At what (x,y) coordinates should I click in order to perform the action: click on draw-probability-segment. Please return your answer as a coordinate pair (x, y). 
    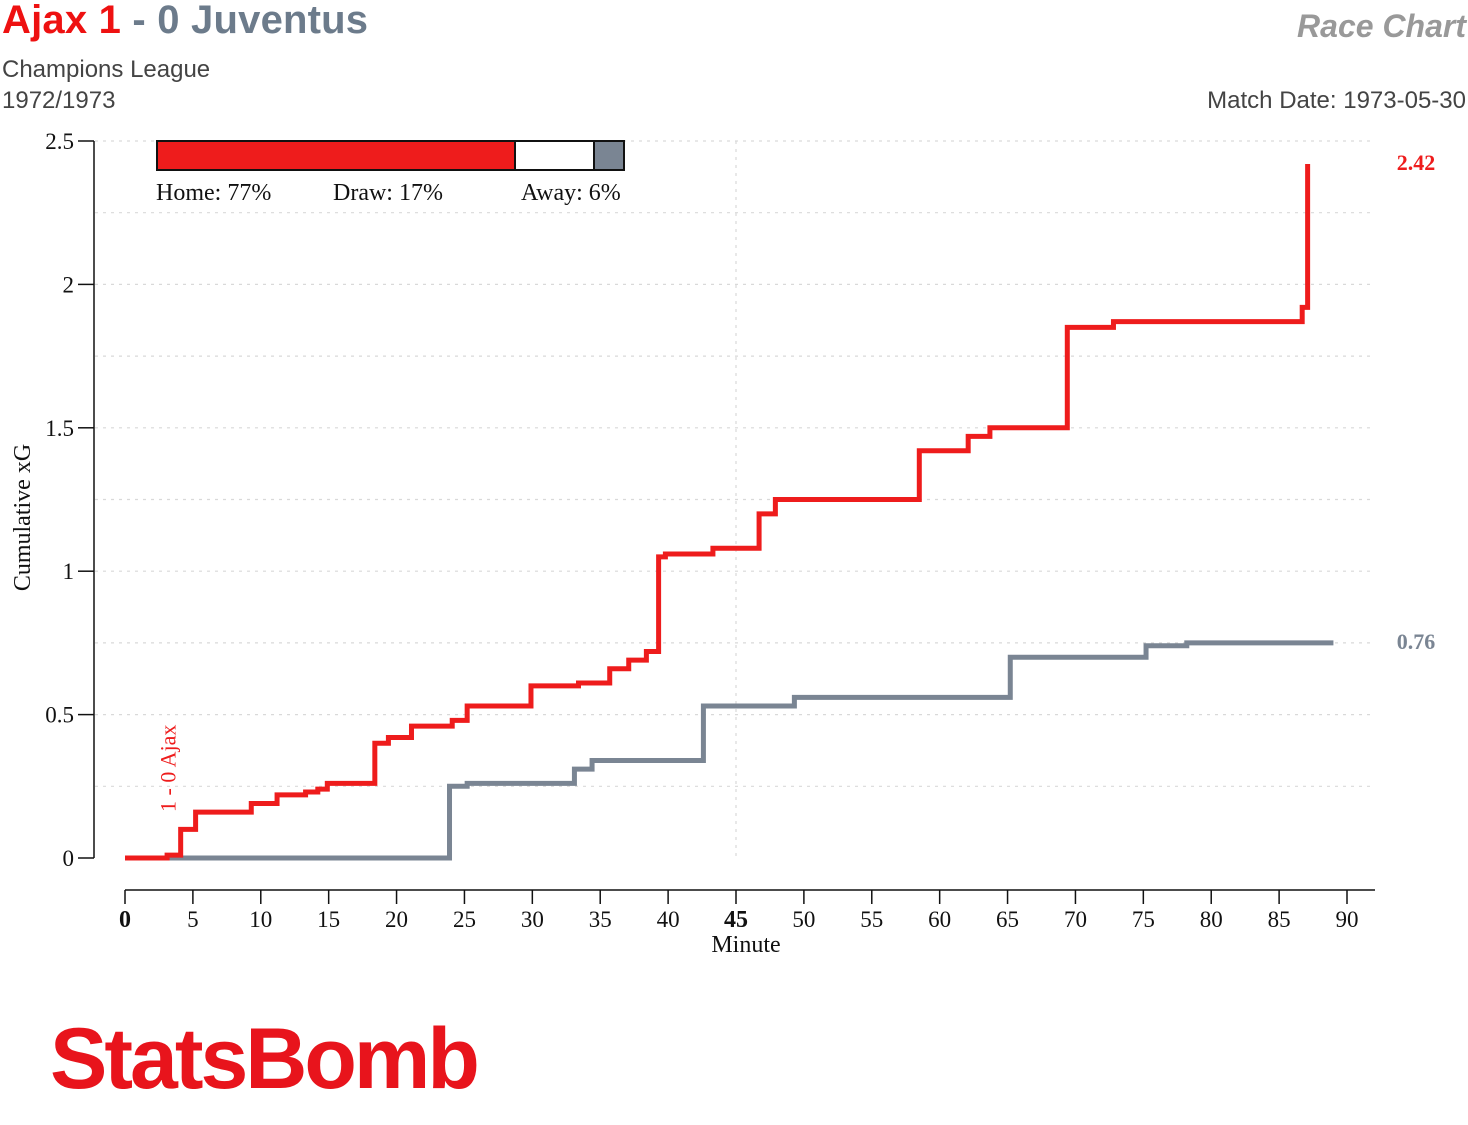
    Looking at the image, I should click on (556, 155).